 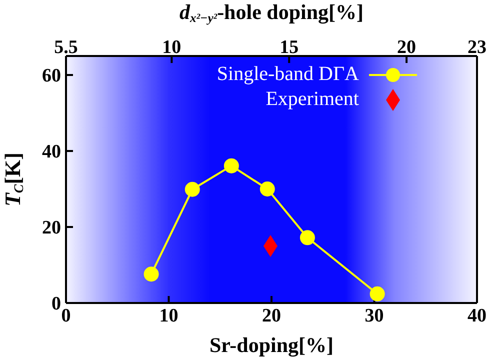 I want to click on x2-tick-label: 5.5, so click(x=66, y=47).